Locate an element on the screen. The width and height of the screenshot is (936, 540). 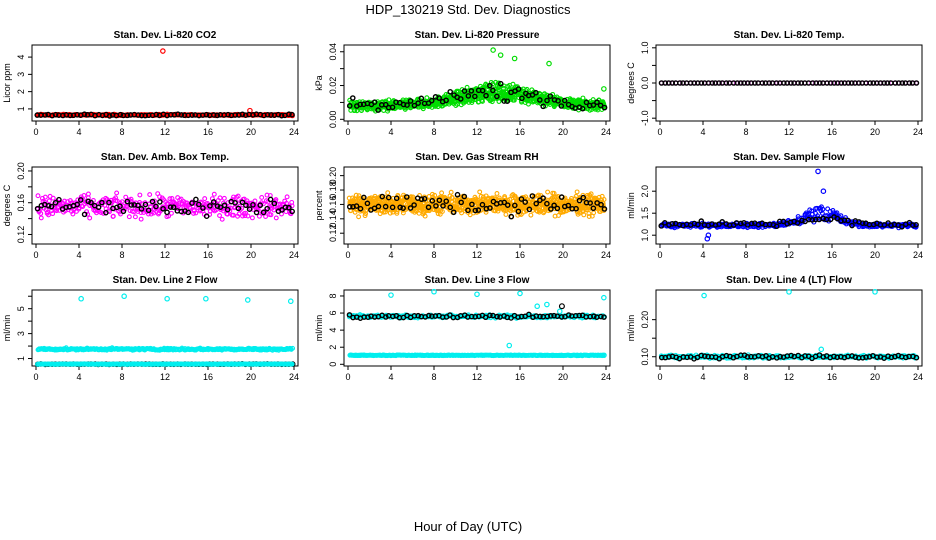
panel-title: Stan. Dev. Li-820 Temp. is located at coordinates (789, 35).